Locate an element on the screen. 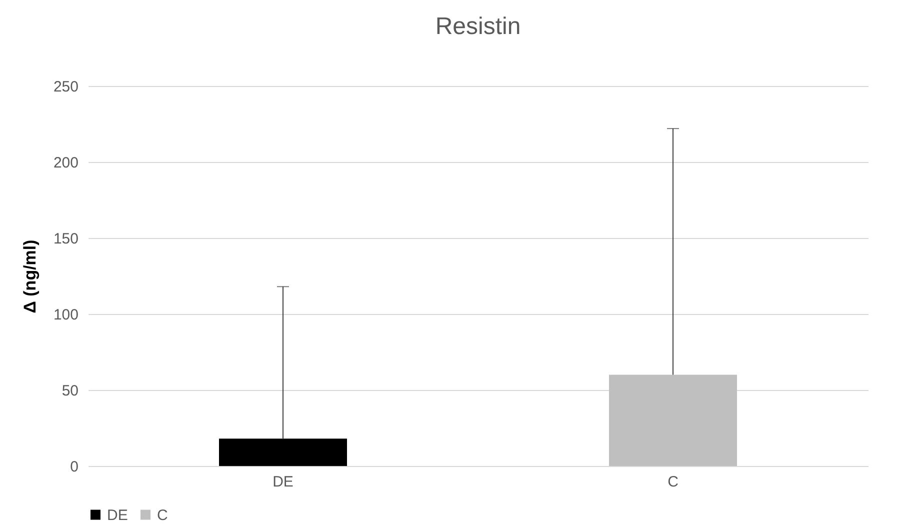 Image resolution: width=908 pixels, height=531 pixels. y-axis-title: Δ (ng/ml) is located at coordinates (30, 277).